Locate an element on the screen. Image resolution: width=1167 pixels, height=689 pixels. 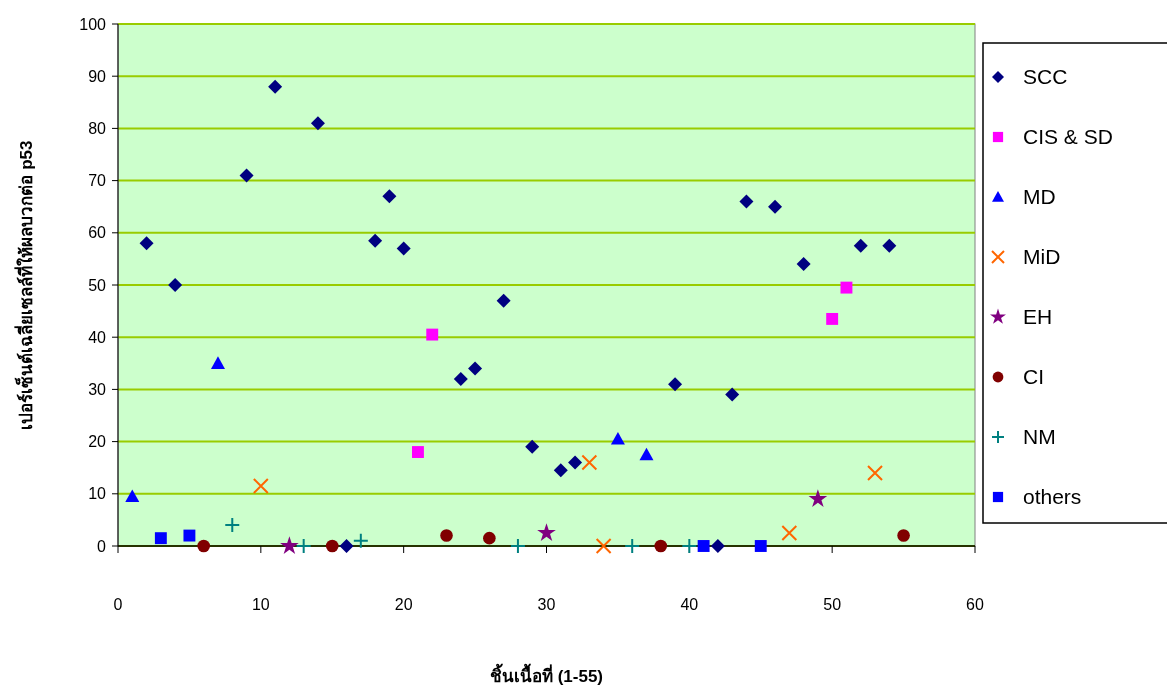
legend-label: MD is located at coordinates (1039, 197).